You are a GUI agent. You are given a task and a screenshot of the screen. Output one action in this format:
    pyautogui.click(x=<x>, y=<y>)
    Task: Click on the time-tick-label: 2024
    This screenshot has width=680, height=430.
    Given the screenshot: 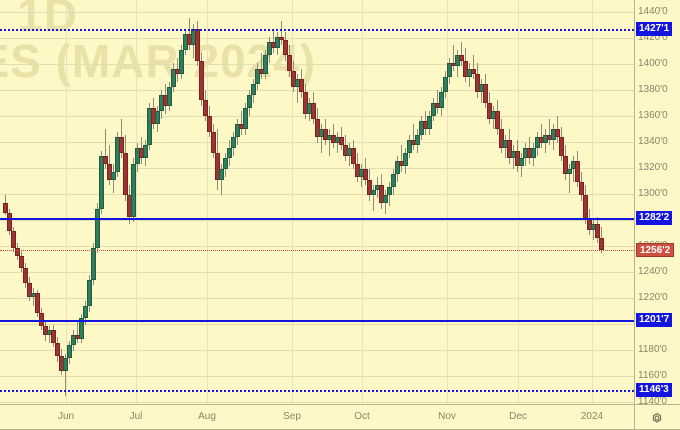 What is the action you would take?
    pyautogui.click(x=592, y=416)
    